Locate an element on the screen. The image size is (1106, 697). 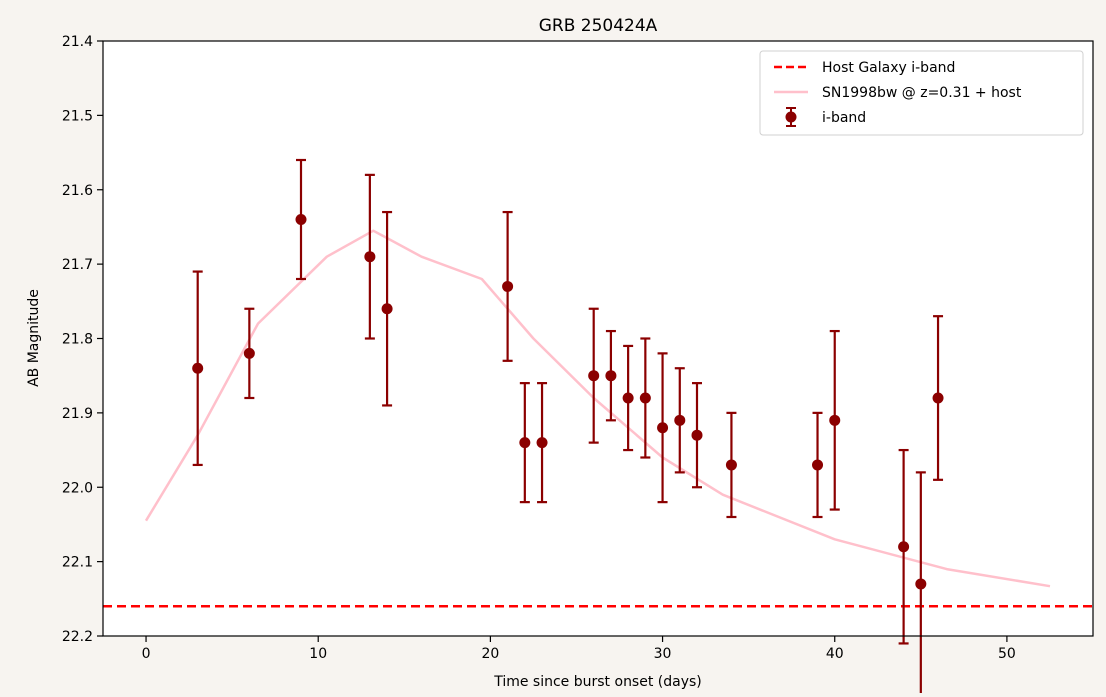
legend-model-label: SN1998bw @ z=0.31 + host is located at coordinates (922, 93).